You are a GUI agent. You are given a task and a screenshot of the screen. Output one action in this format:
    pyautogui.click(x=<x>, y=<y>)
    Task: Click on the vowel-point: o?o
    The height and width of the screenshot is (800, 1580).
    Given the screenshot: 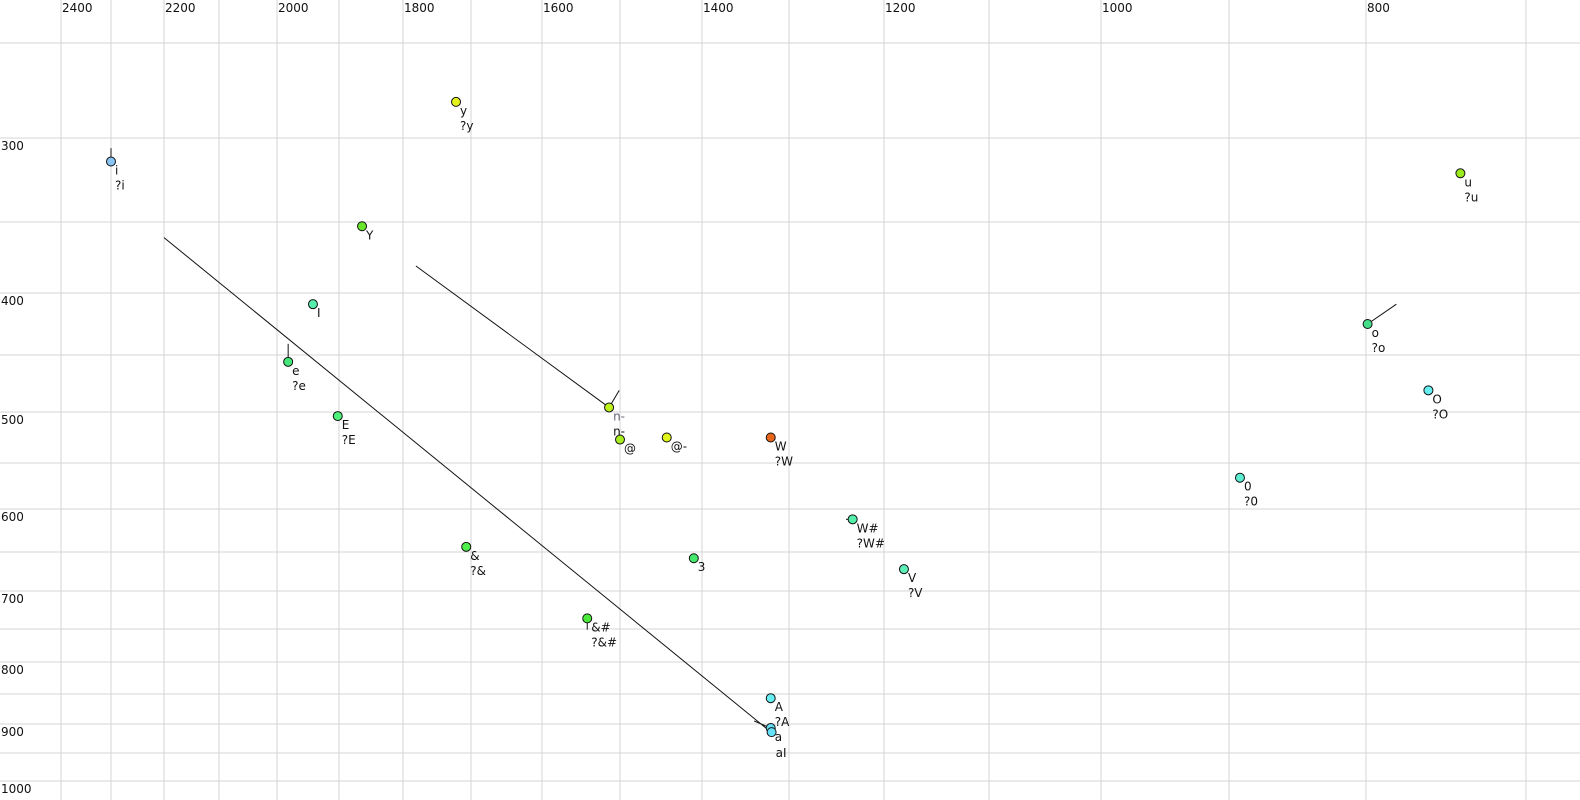 What is the action you would take?
    pyautogui.click(x=1379, y=329)
    